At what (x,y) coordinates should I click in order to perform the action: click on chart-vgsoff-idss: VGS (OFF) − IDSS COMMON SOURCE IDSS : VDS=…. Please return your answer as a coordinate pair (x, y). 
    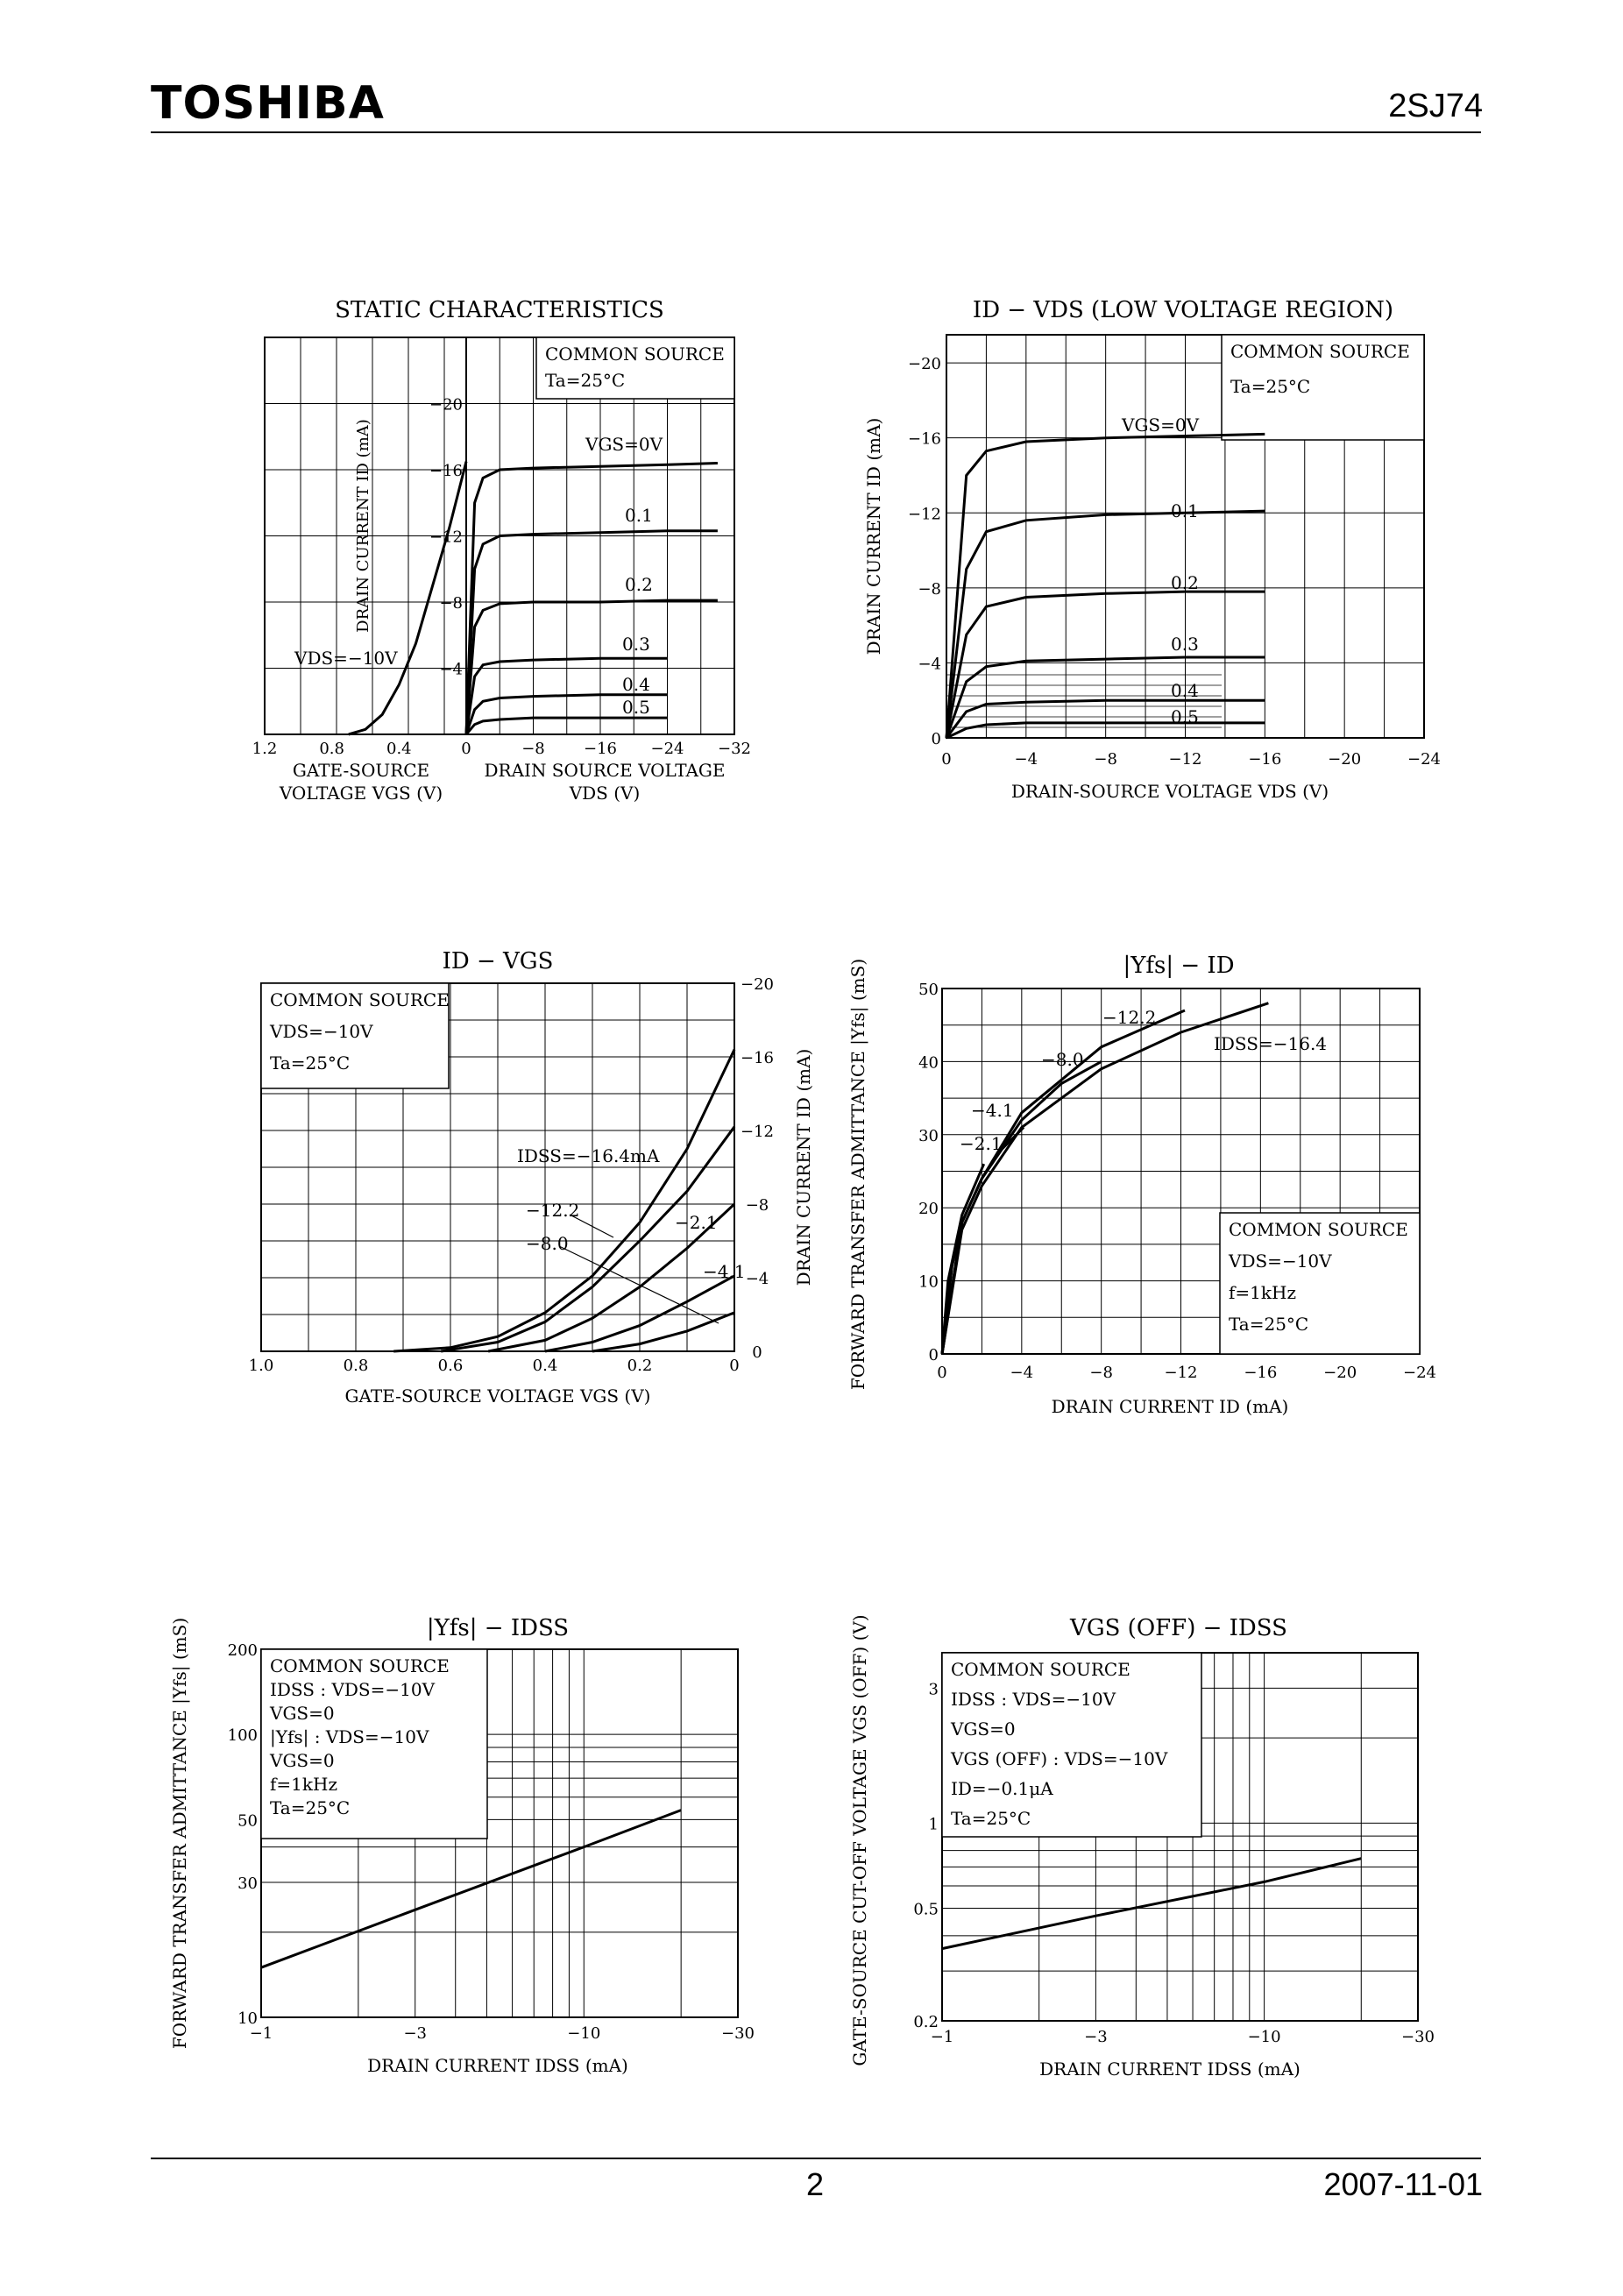
    Looking at the image, I should click on (1142, 1847).